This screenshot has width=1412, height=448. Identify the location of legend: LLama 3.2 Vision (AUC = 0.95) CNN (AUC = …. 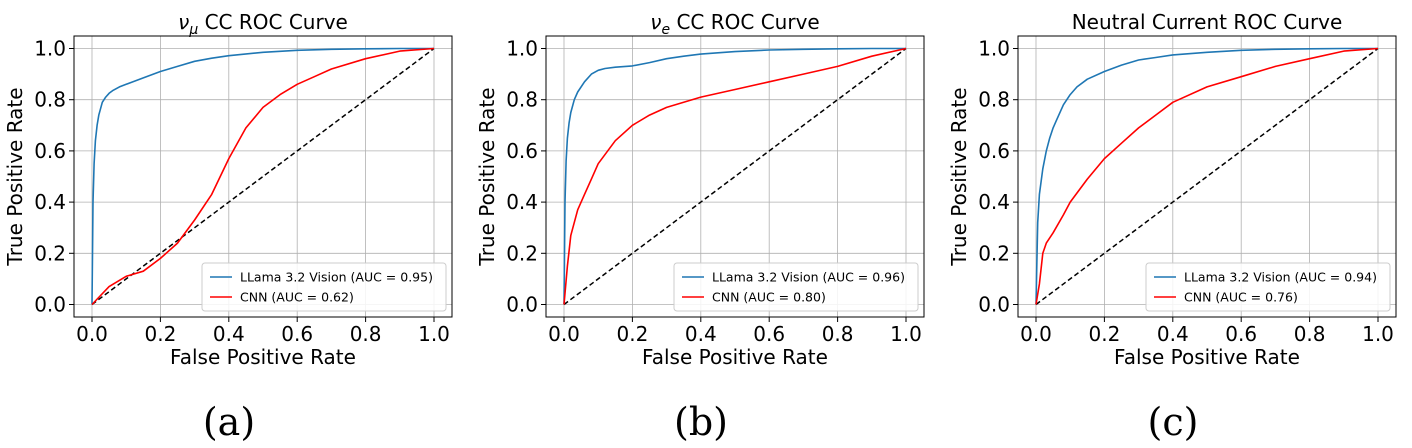
(324, 287).